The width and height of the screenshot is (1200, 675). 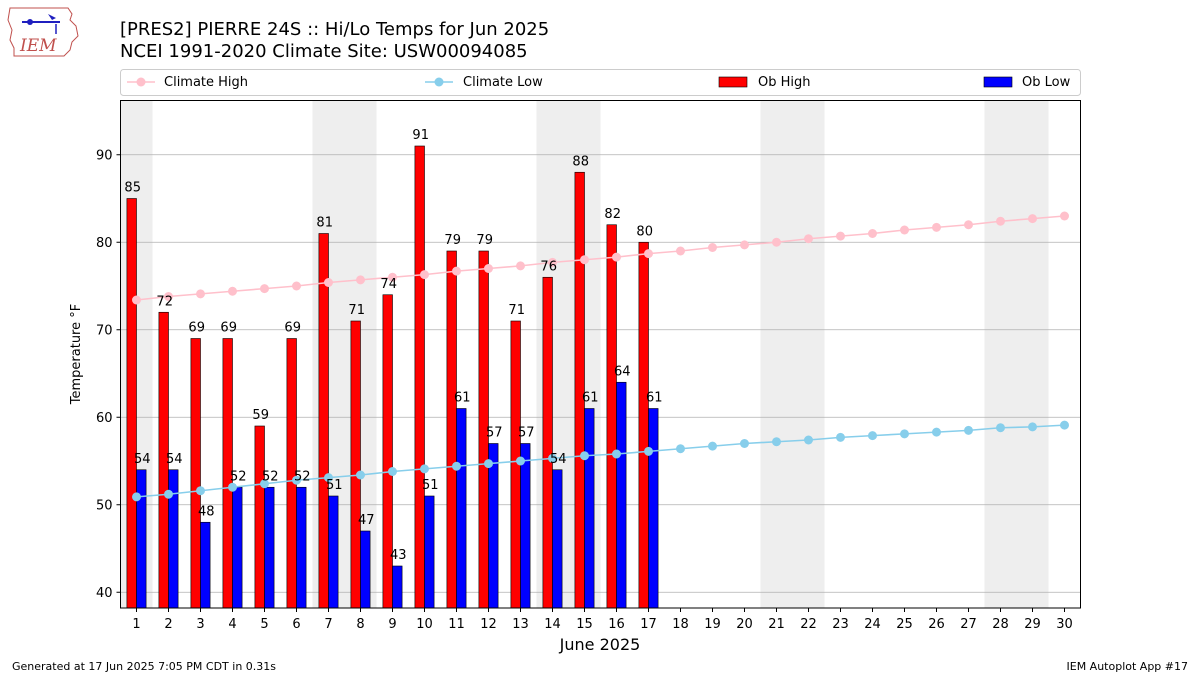 What do you see at coordinates (360, 624) in the screenshot?
I see `x-tick-label: 8` at bounding box center [360, 624].